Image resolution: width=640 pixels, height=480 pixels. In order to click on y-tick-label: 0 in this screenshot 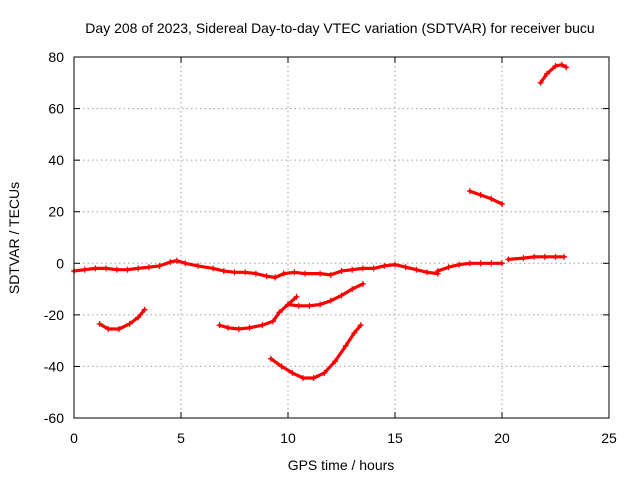, I will do `click(60, 263)`.